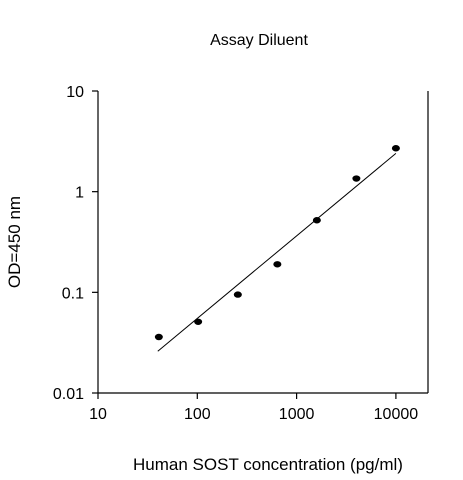  I want to click on x-axis-ticks: 10 100 1000 10000, so click(253, 408).